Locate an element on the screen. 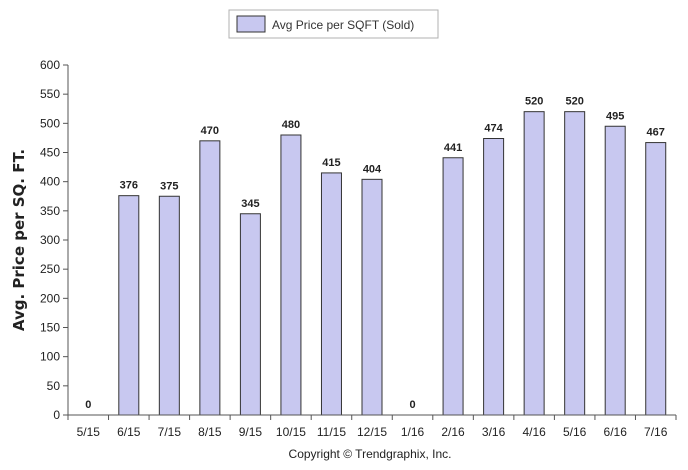 Image resolution: width=688 pixels, height=470 pixels. y-tick-label: 550 is located at coordinates (50, 94).